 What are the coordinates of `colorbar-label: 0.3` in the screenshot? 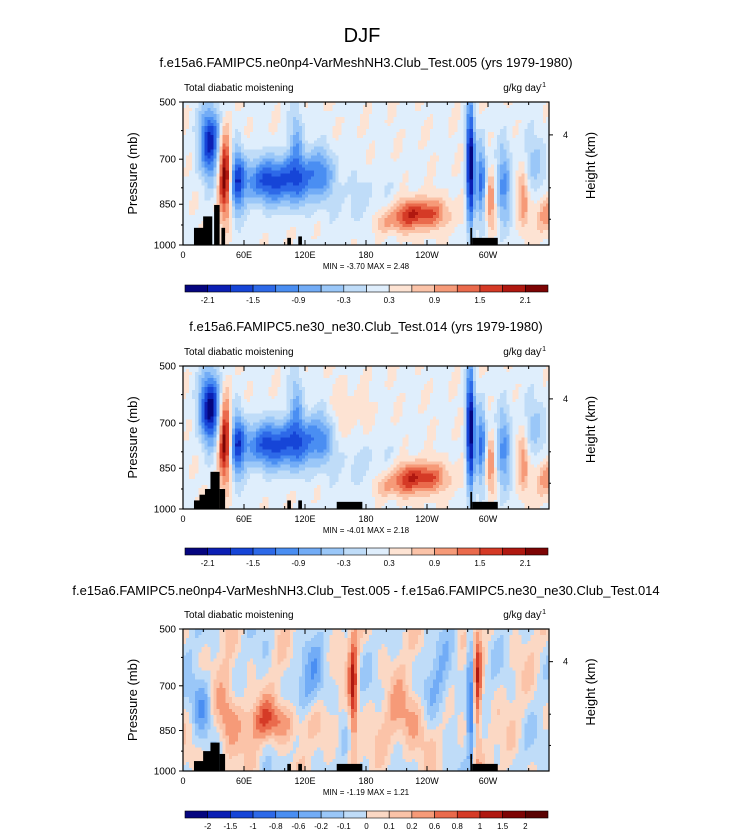 It's located at (390, 300).